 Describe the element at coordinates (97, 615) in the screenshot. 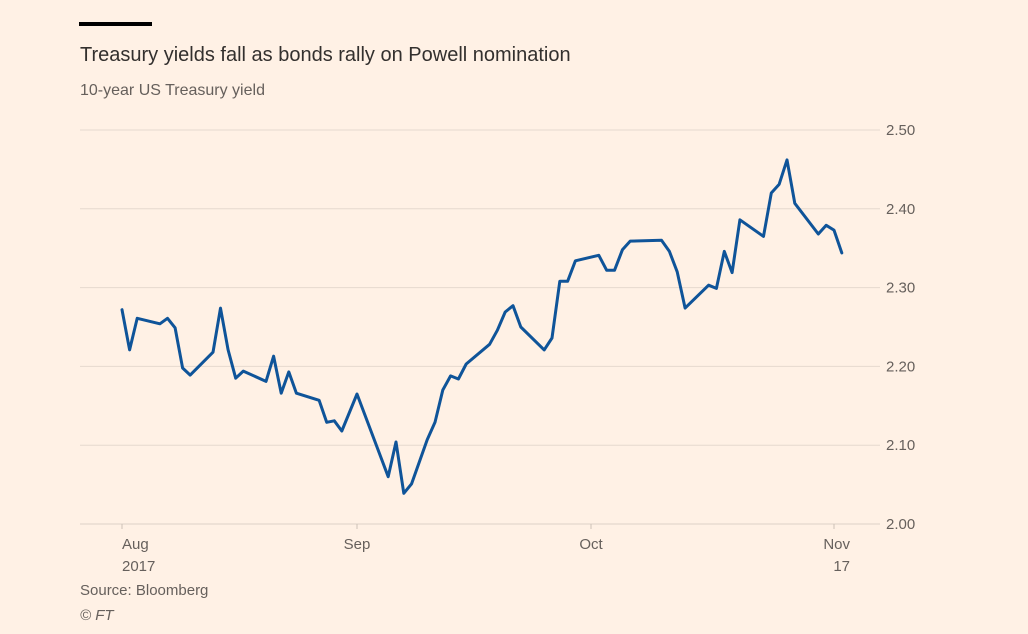

I see `copyright-note: © FT` at that location.